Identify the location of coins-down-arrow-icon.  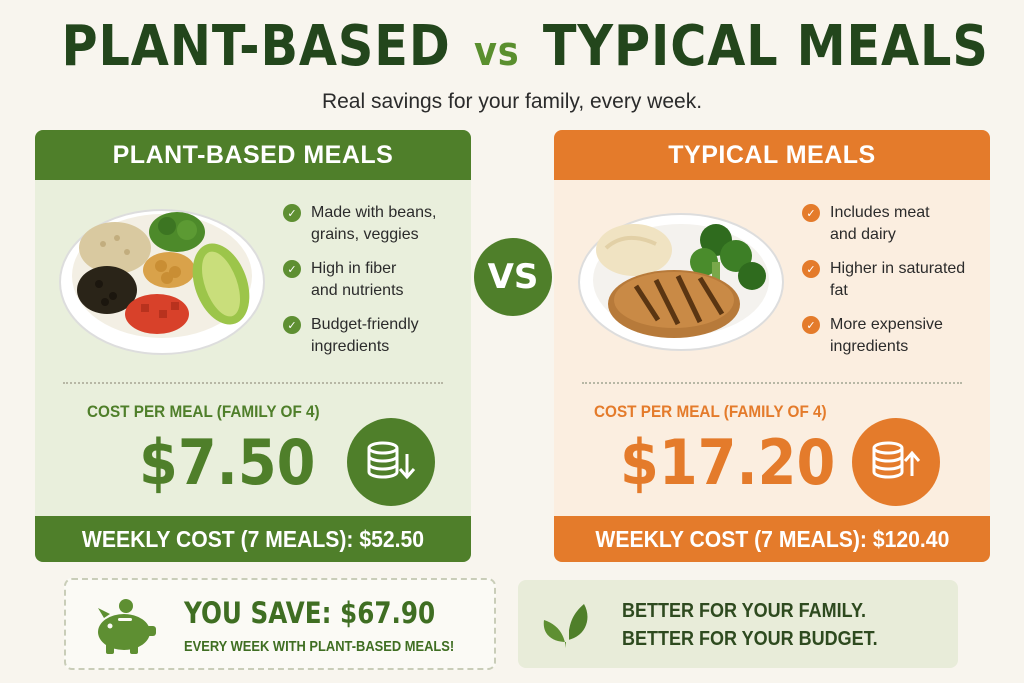
(391, 462).